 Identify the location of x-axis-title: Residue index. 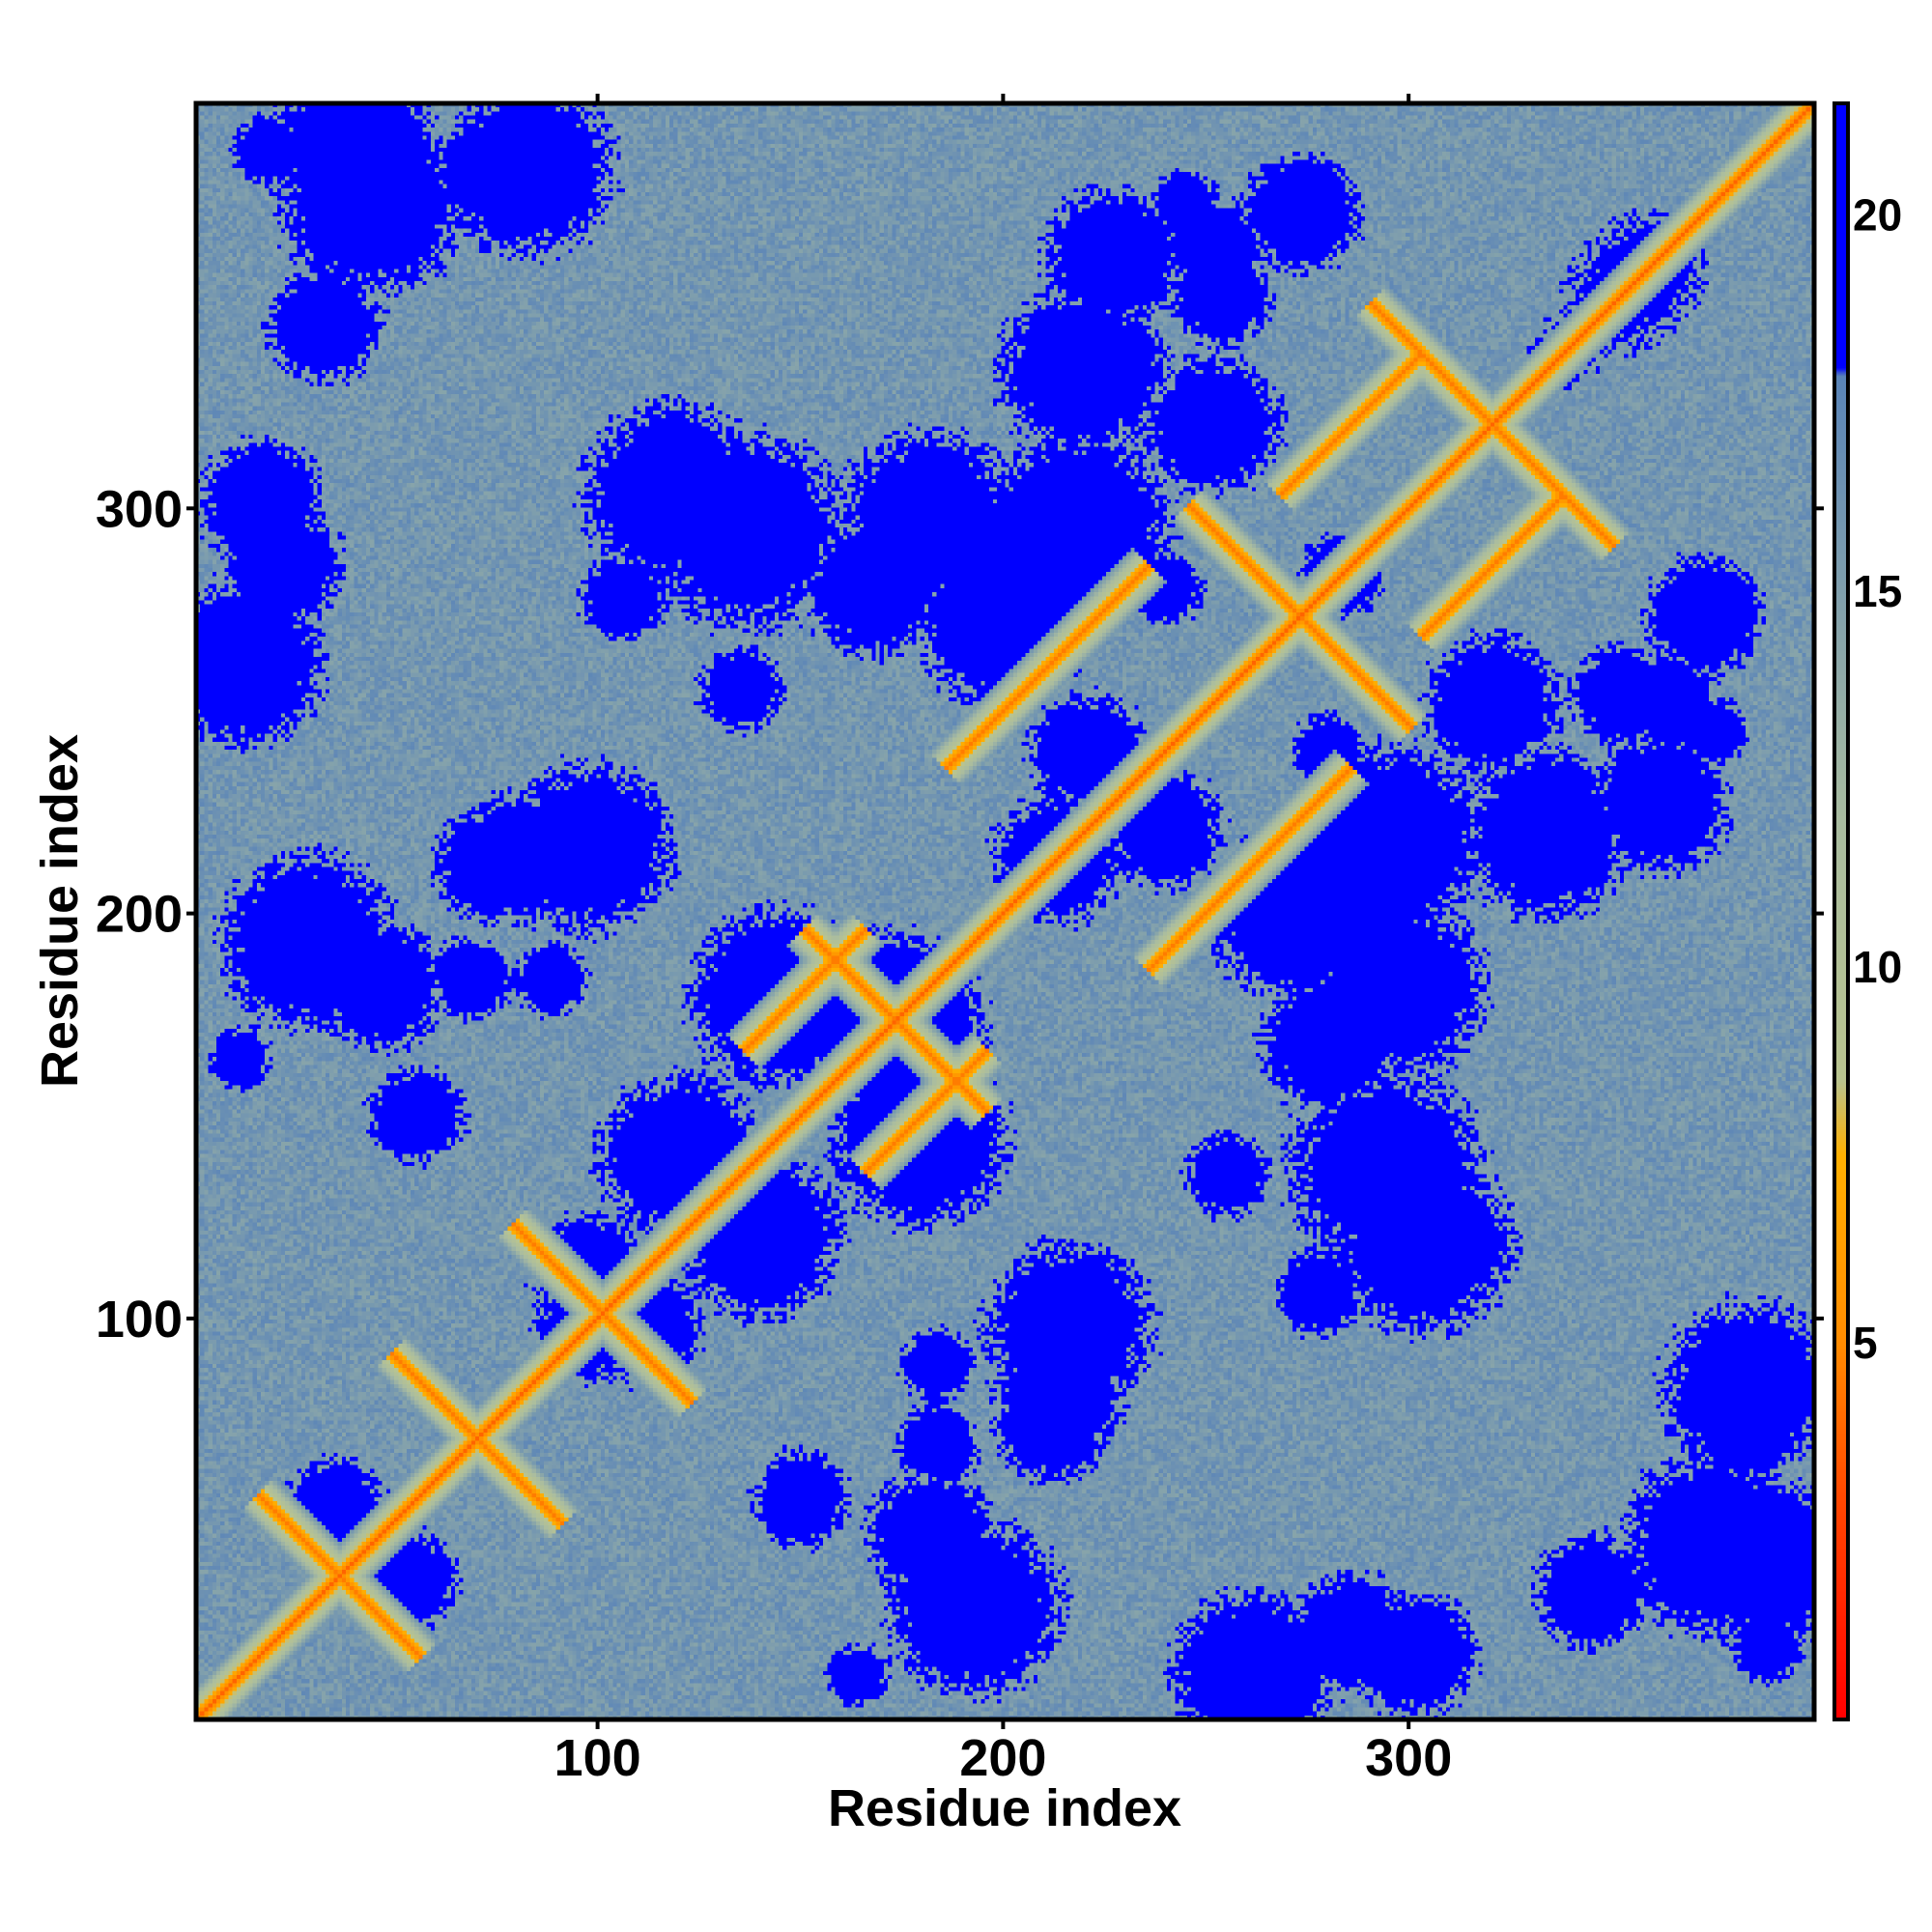
(1005, 1808).